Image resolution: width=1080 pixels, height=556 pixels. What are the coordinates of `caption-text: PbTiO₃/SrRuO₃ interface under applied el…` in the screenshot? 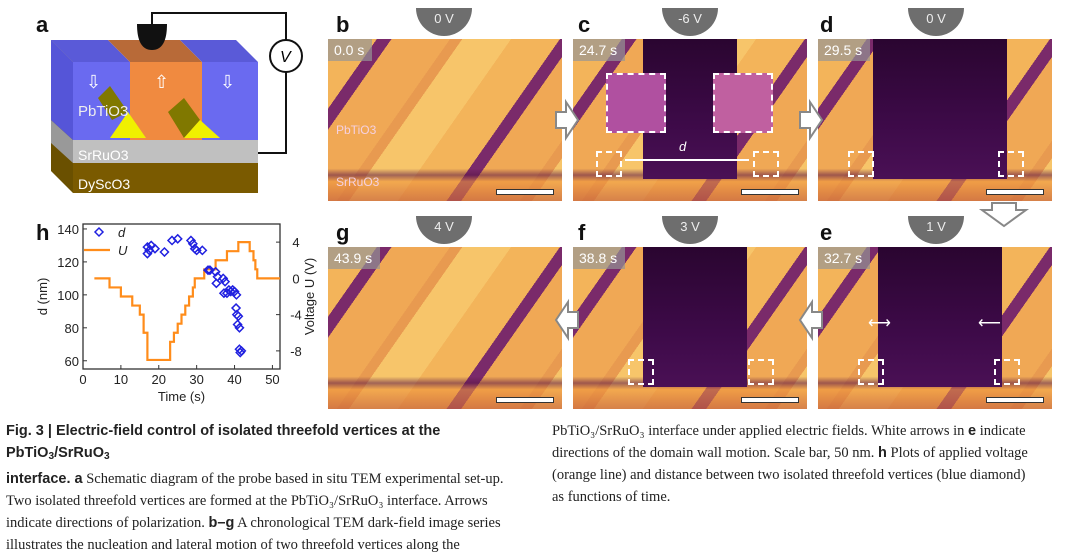 It's located at (758, 431).